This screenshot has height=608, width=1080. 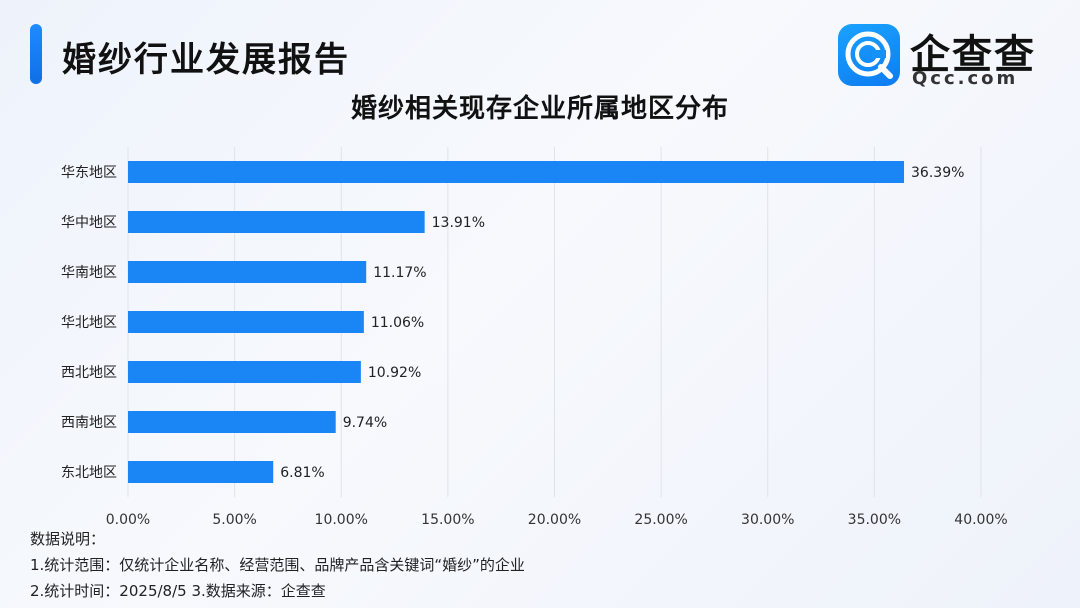 What do you see at coordinates (234, 520) in the screenshot?
I see `x-tick-label: 5.00%` at bounding box center [234, 520].